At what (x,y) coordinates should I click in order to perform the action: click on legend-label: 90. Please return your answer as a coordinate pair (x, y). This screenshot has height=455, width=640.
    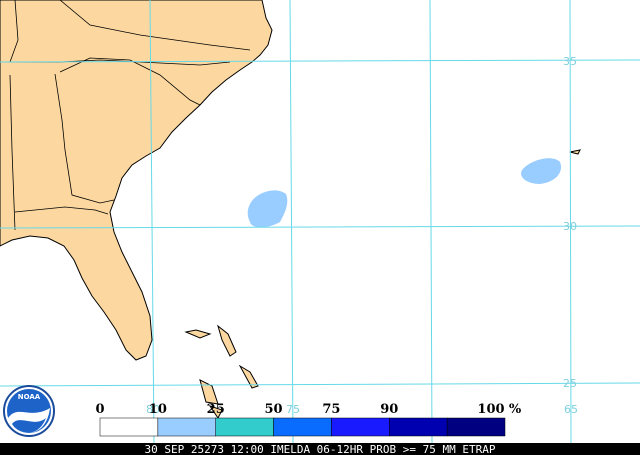
    Looking at the image, I should click on (389, 409).